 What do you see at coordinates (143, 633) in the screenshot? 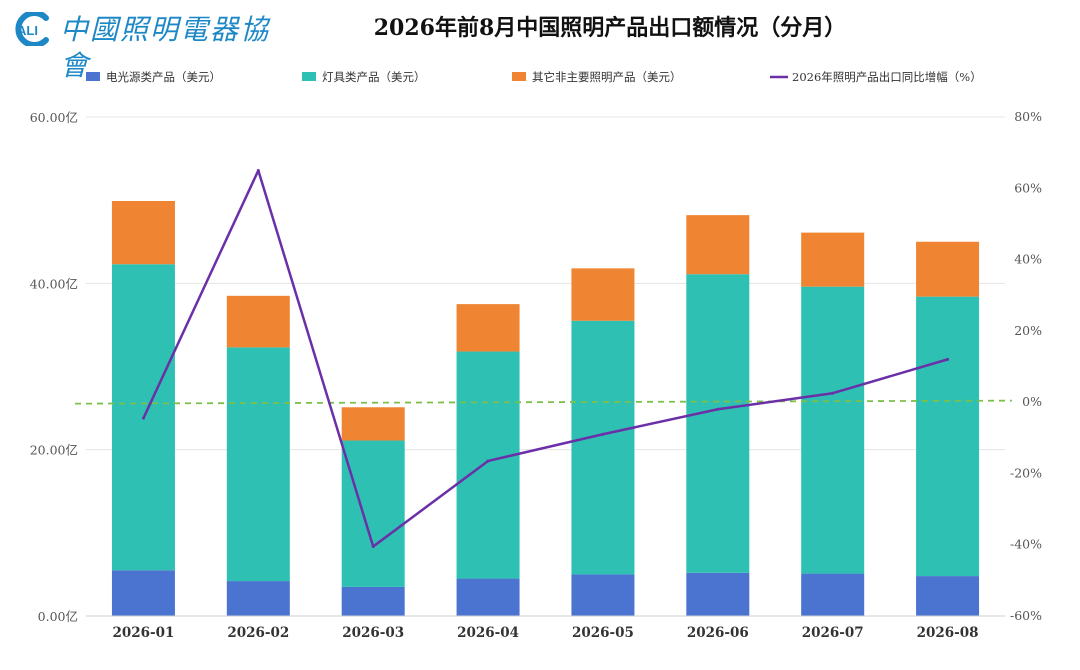
I see `x-axis-tick: 2026-01` at bounding box center [143, 633].